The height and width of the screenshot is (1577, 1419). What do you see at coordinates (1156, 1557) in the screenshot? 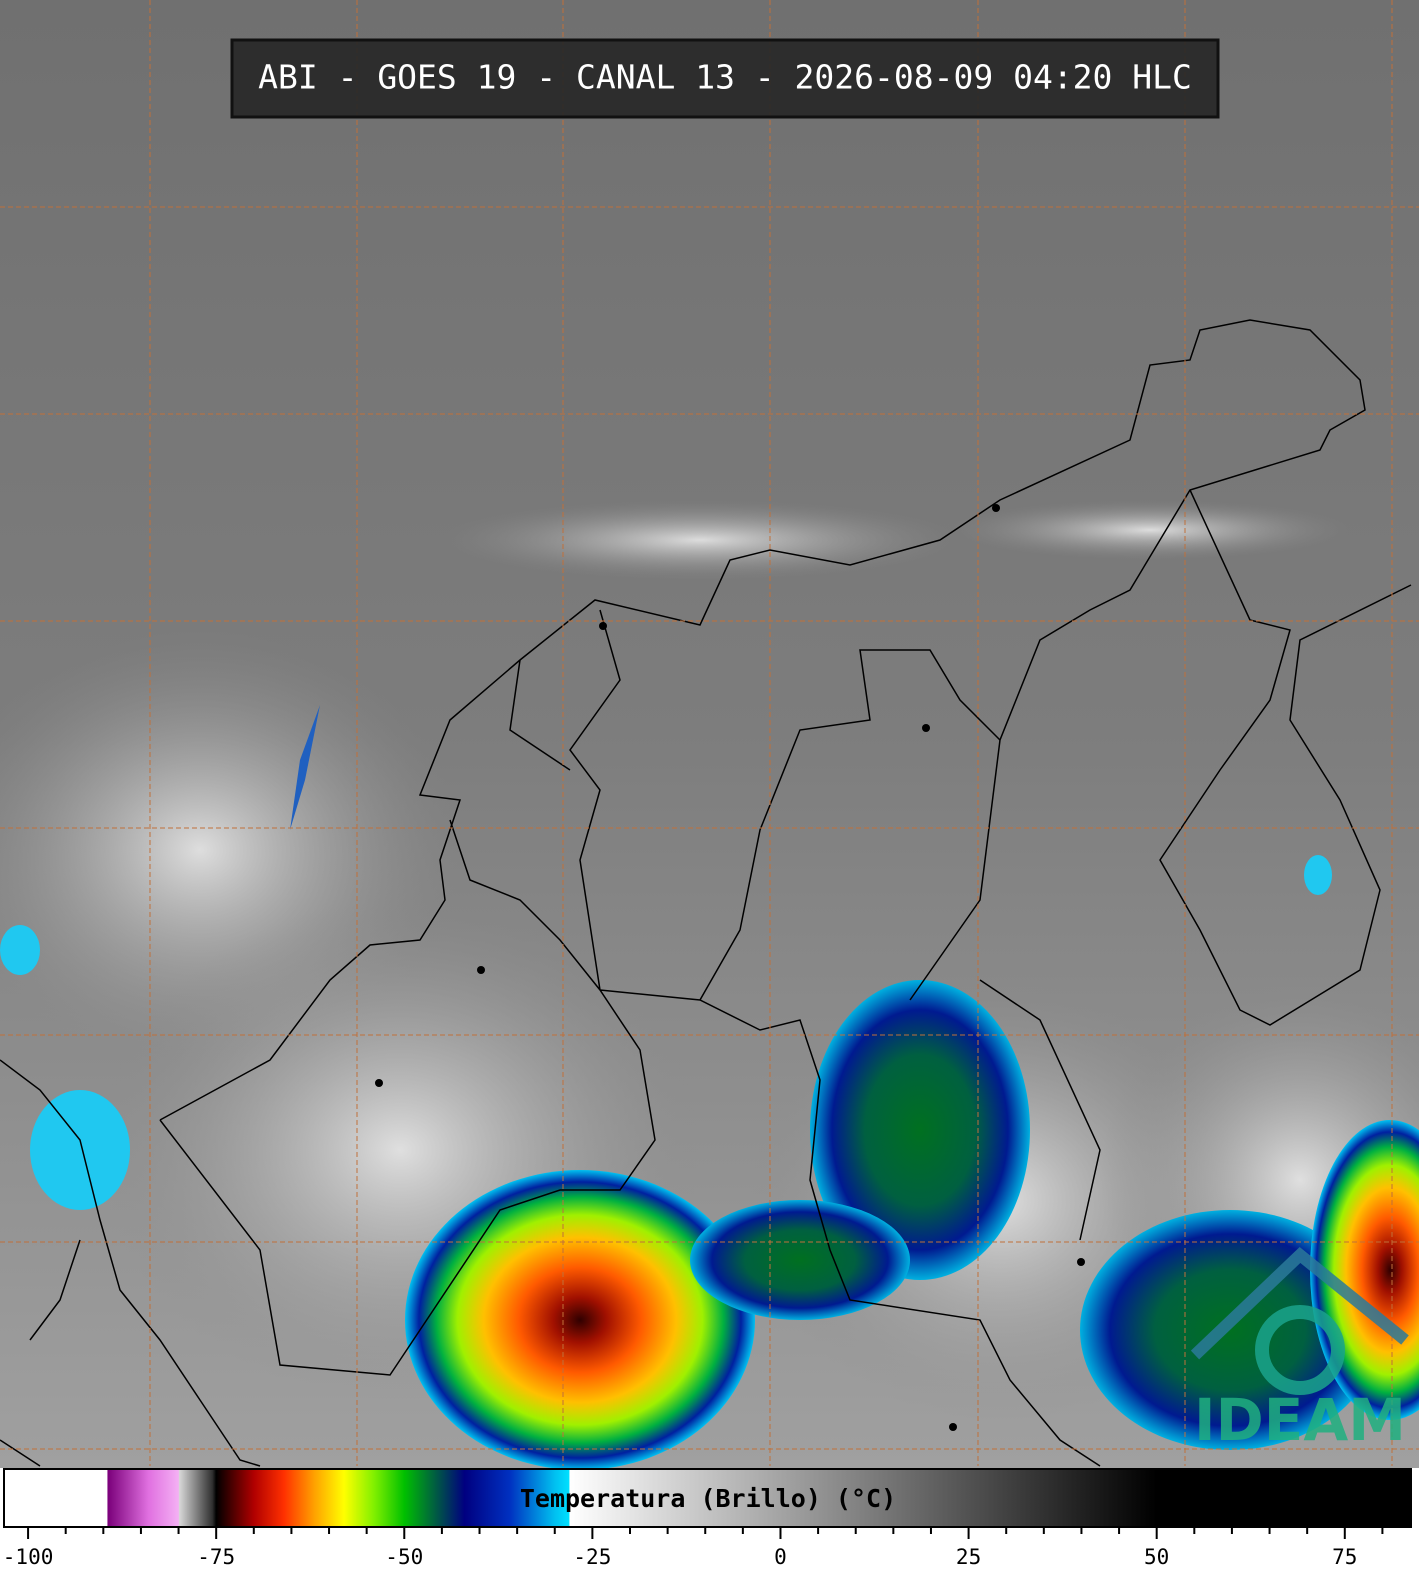
I see `tick-label: 50` at bounding box center [1156, 1557].